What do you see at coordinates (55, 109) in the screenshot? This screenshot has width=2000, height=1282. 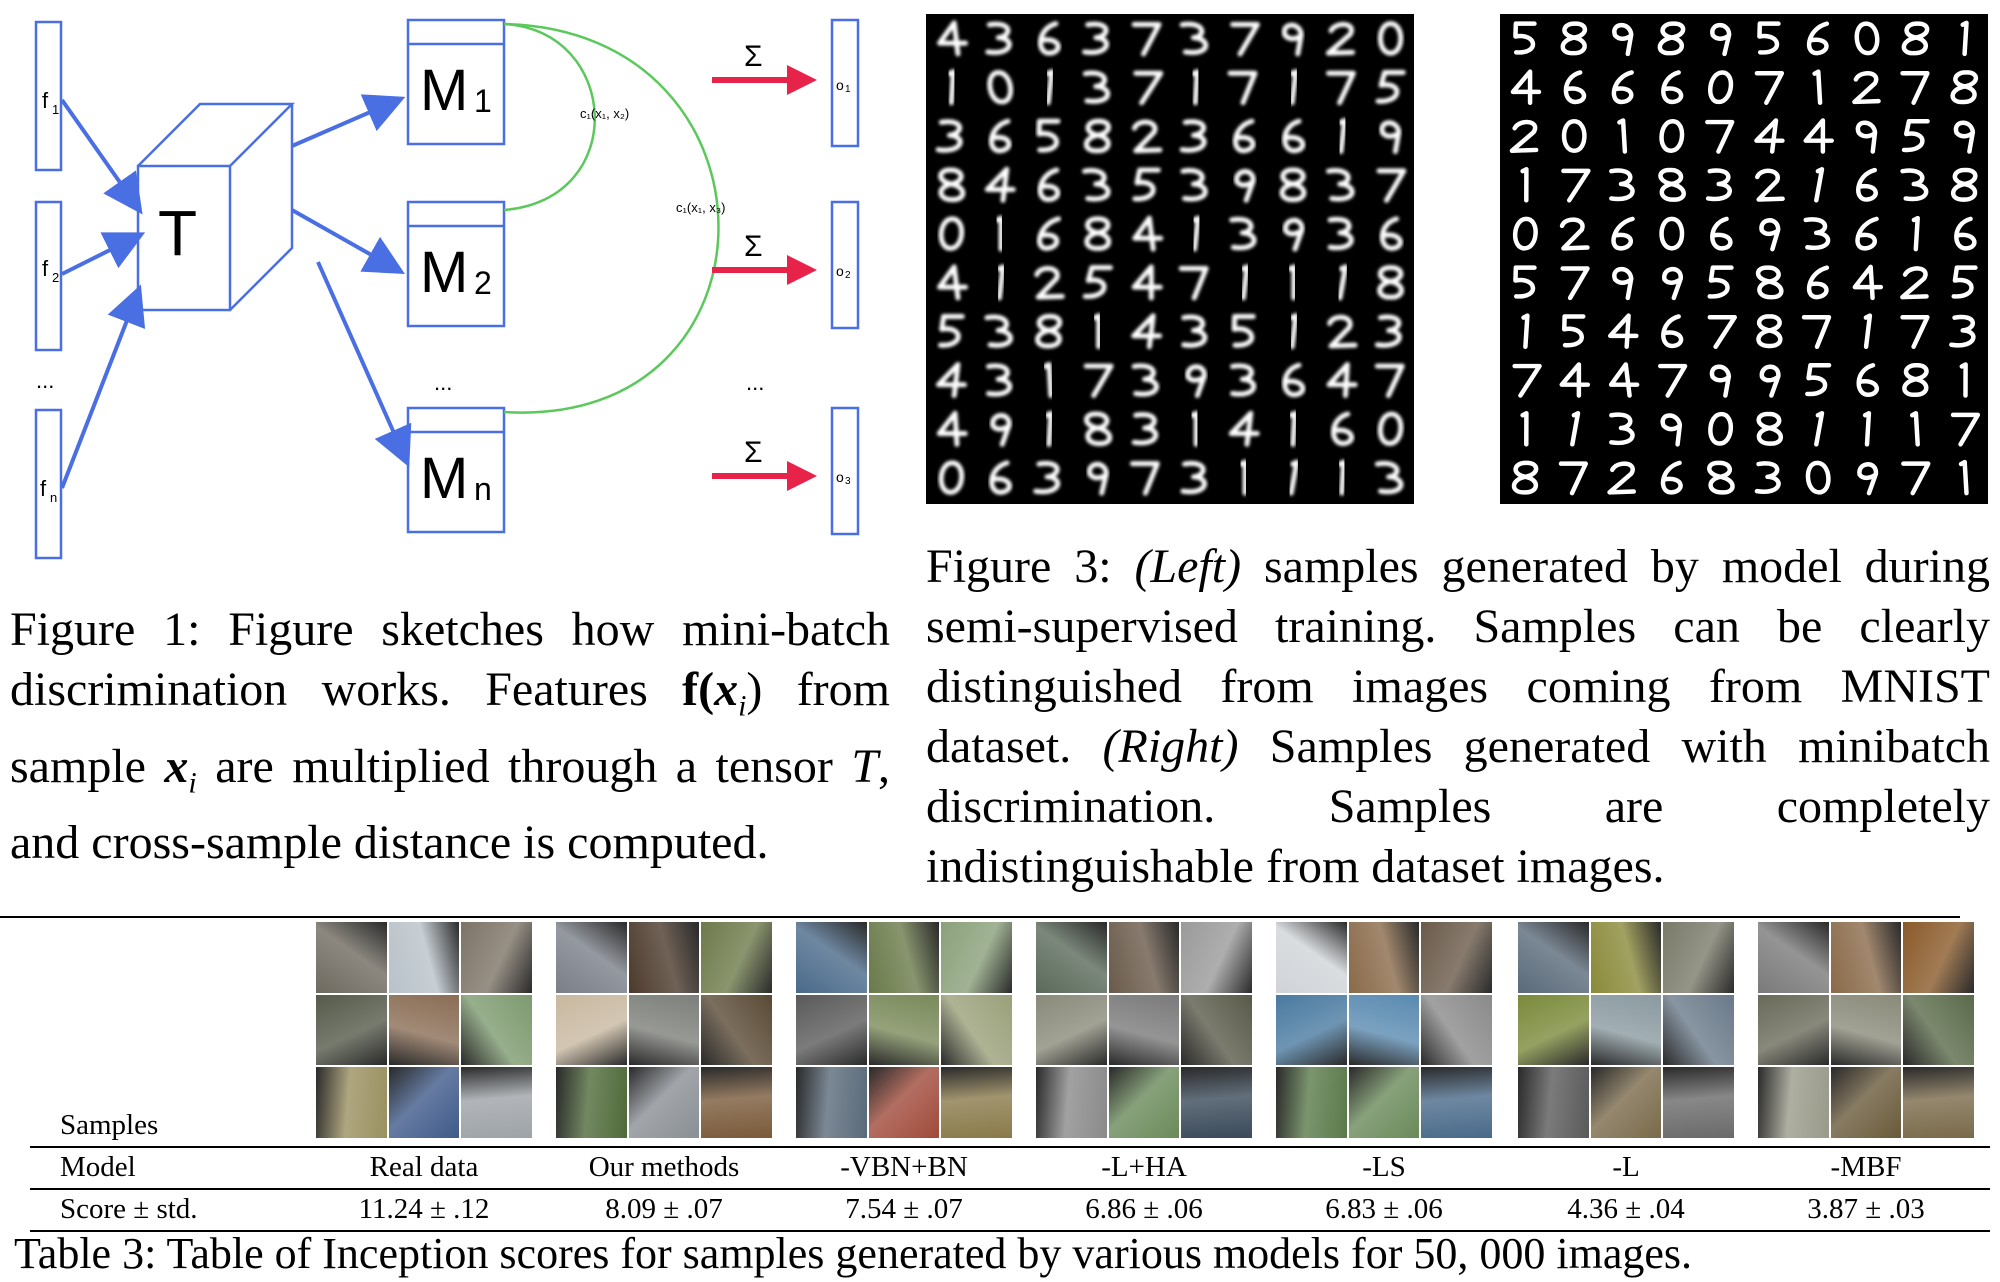 I see `input-sub-1: 1` at bounding box center [55, 109].